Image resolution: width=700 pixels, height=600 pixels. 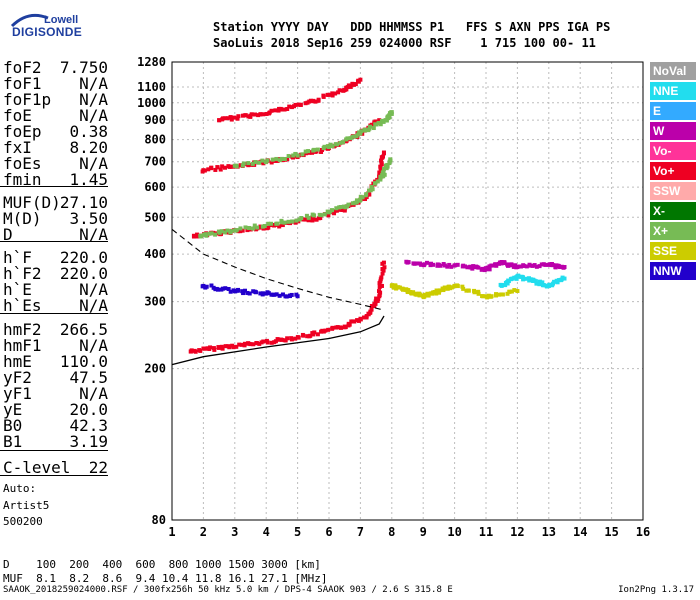 I want to click on param-row: foF1 N/A, so click(x=55, y=83).